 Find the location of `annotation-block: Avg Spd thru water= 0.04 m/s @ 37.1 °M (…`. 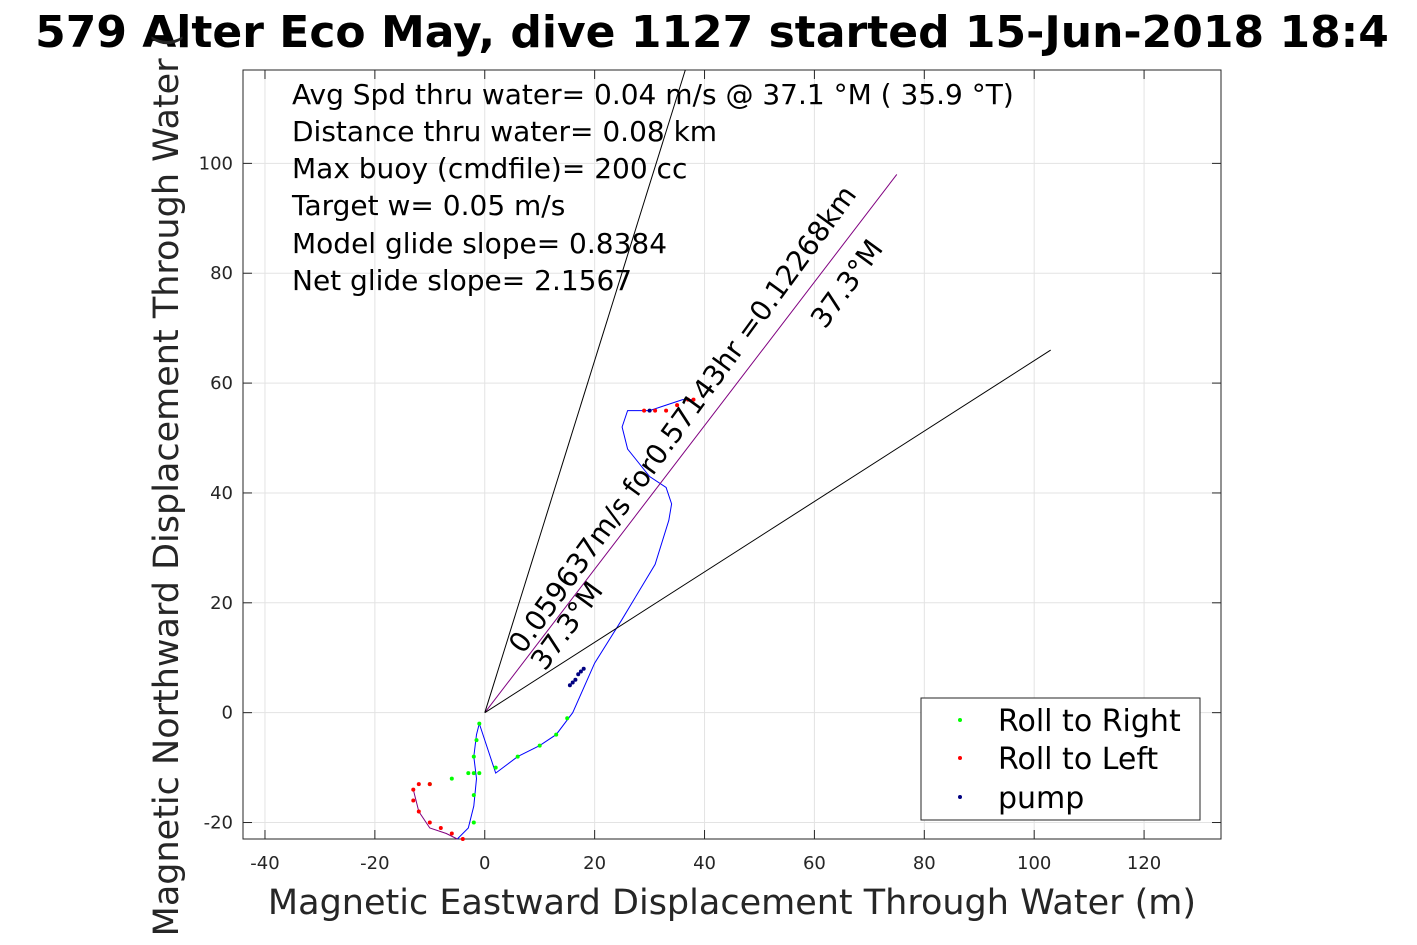

annotation-block: Avg Spd thru water= 0.04 m/s @ 37.1 °M (… is located at coordinates (652, 187).